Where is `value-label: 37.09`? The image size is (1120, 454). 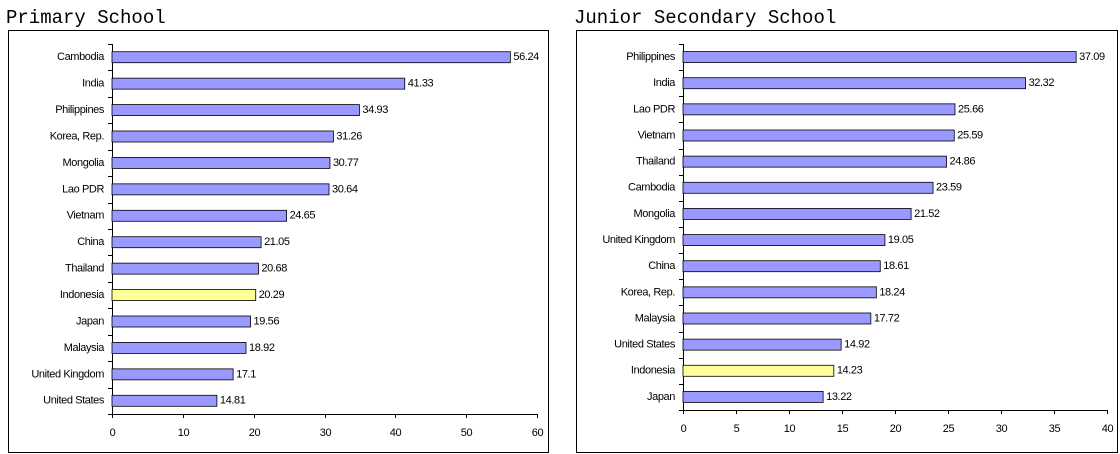
value-label: 37.09 is located at coordinates (1092, 57).